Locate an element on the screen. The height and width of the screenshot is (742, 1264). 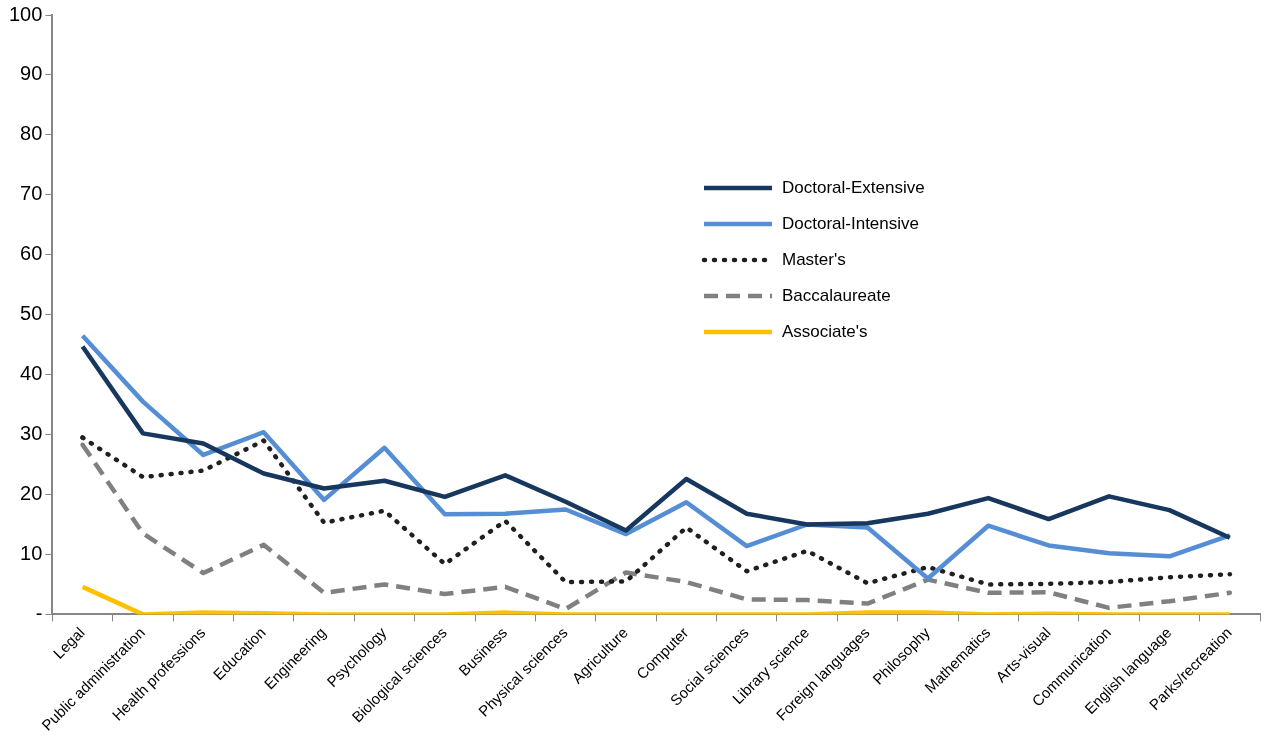
y-tick-label: 50 is located at coordinates (31, 313).